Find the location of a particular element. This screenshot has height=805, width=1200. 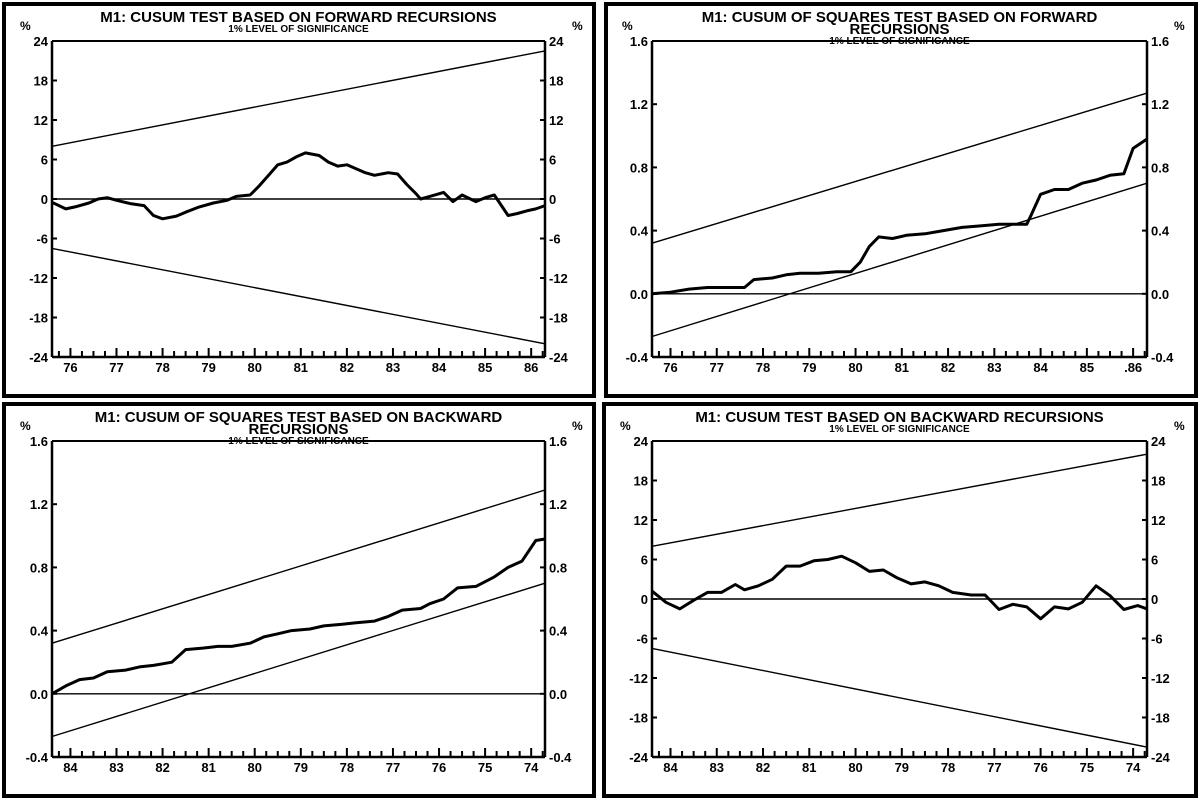

x-tick-label: 85 is located at coordinates (485, 367).